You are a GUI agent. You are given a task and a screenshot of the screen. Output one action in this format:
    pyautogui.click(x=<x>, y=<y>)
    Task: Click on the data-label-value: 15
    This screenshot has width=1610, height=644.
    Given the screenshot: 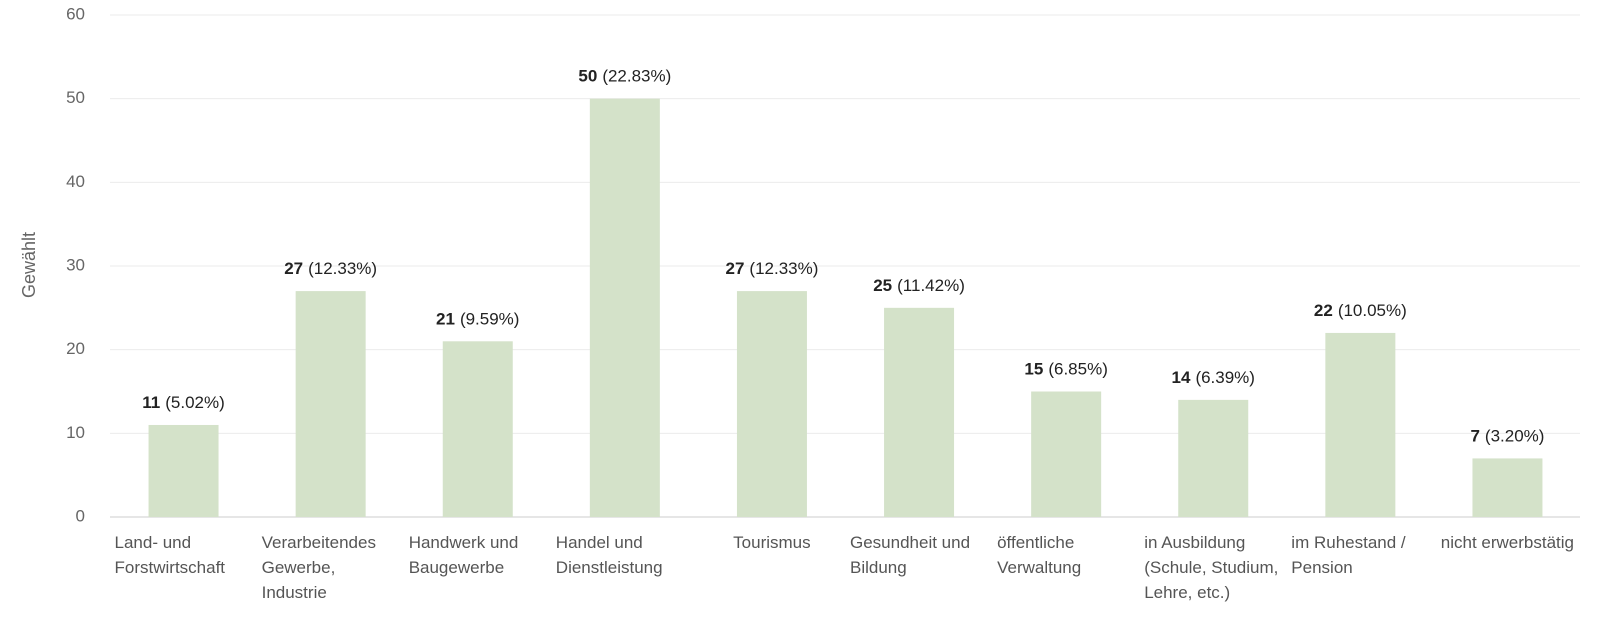 What is the action you would take?
    pyautogui.click(x=1033, y=369)
    